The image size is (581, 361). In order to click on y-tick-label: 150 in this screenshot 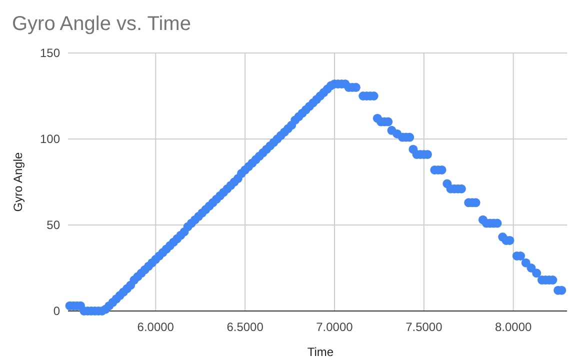, I will do `click(50, 53)`.